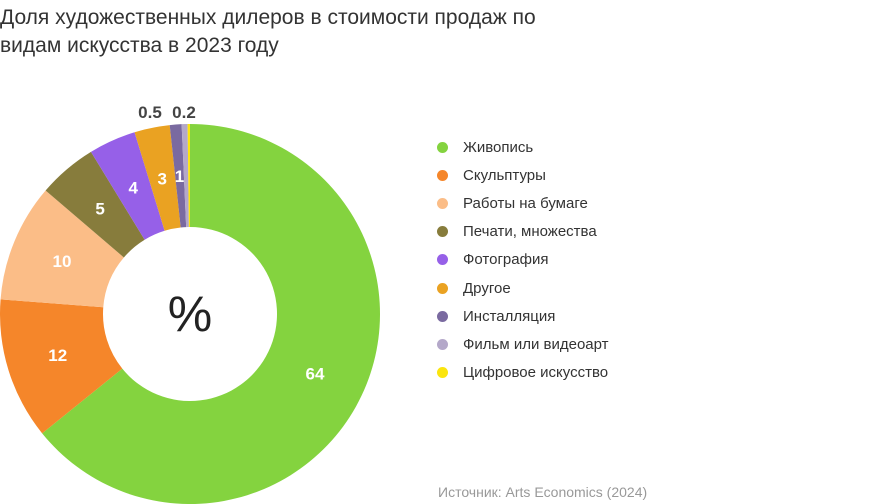 The width and height of the screenshot is (880, 504). I want to click on legend-item: Печати, множества, so click(523, 232).